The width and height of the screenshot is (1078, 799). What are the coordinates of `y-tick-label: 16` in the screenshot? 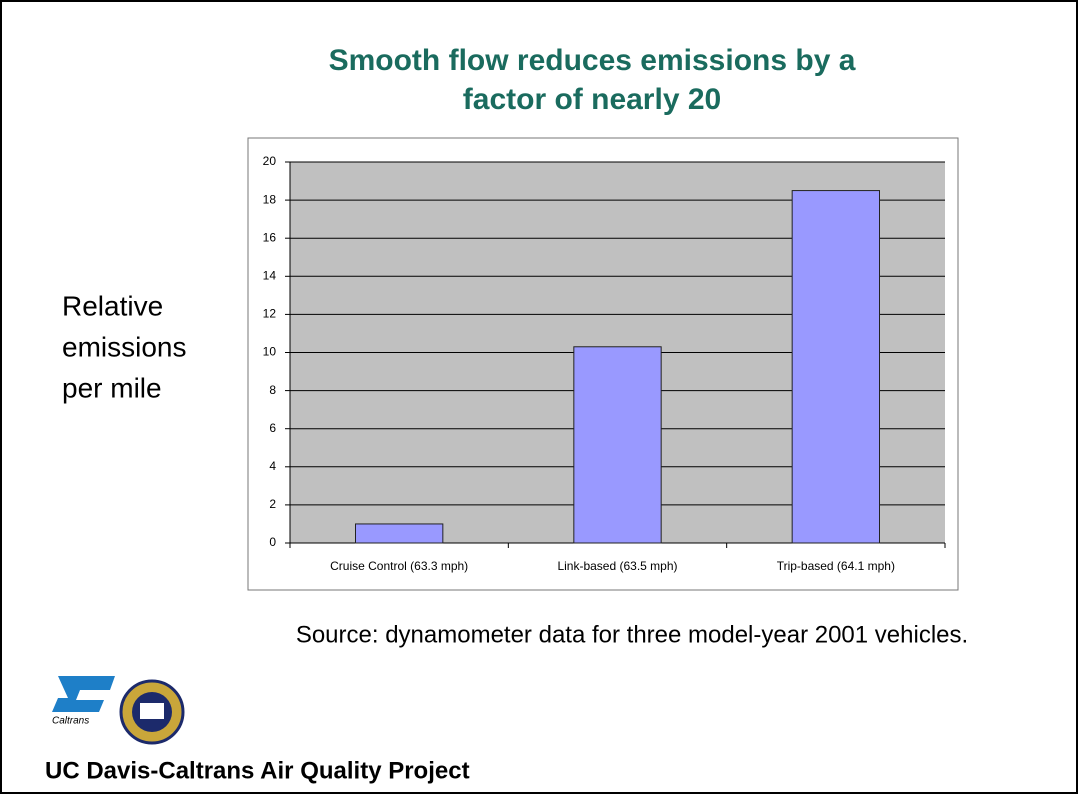 It's located at (270, 237).